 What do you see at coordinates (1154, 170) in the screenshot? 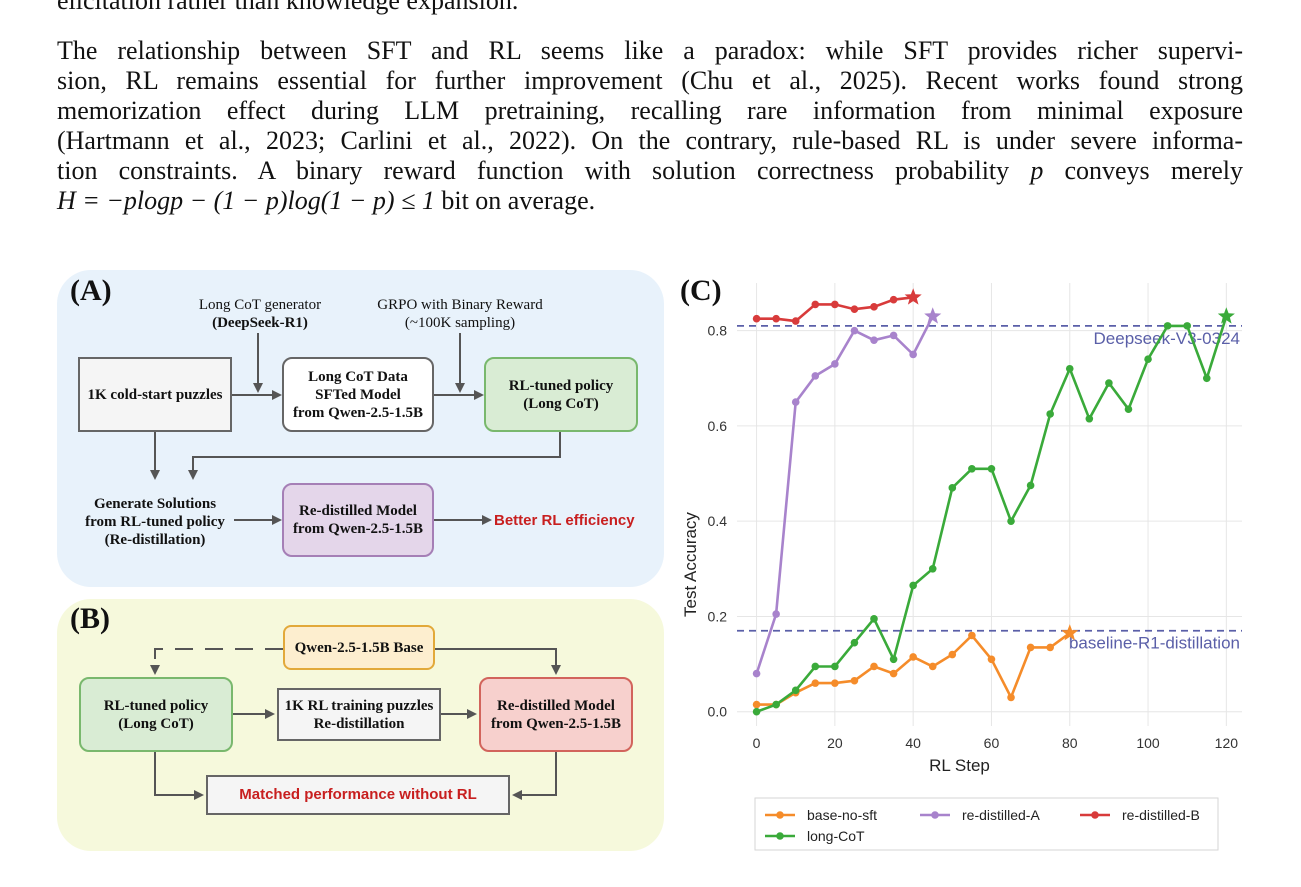
I see `paragraph-line-end: conveys merely` at bounding box center [1154, 170].